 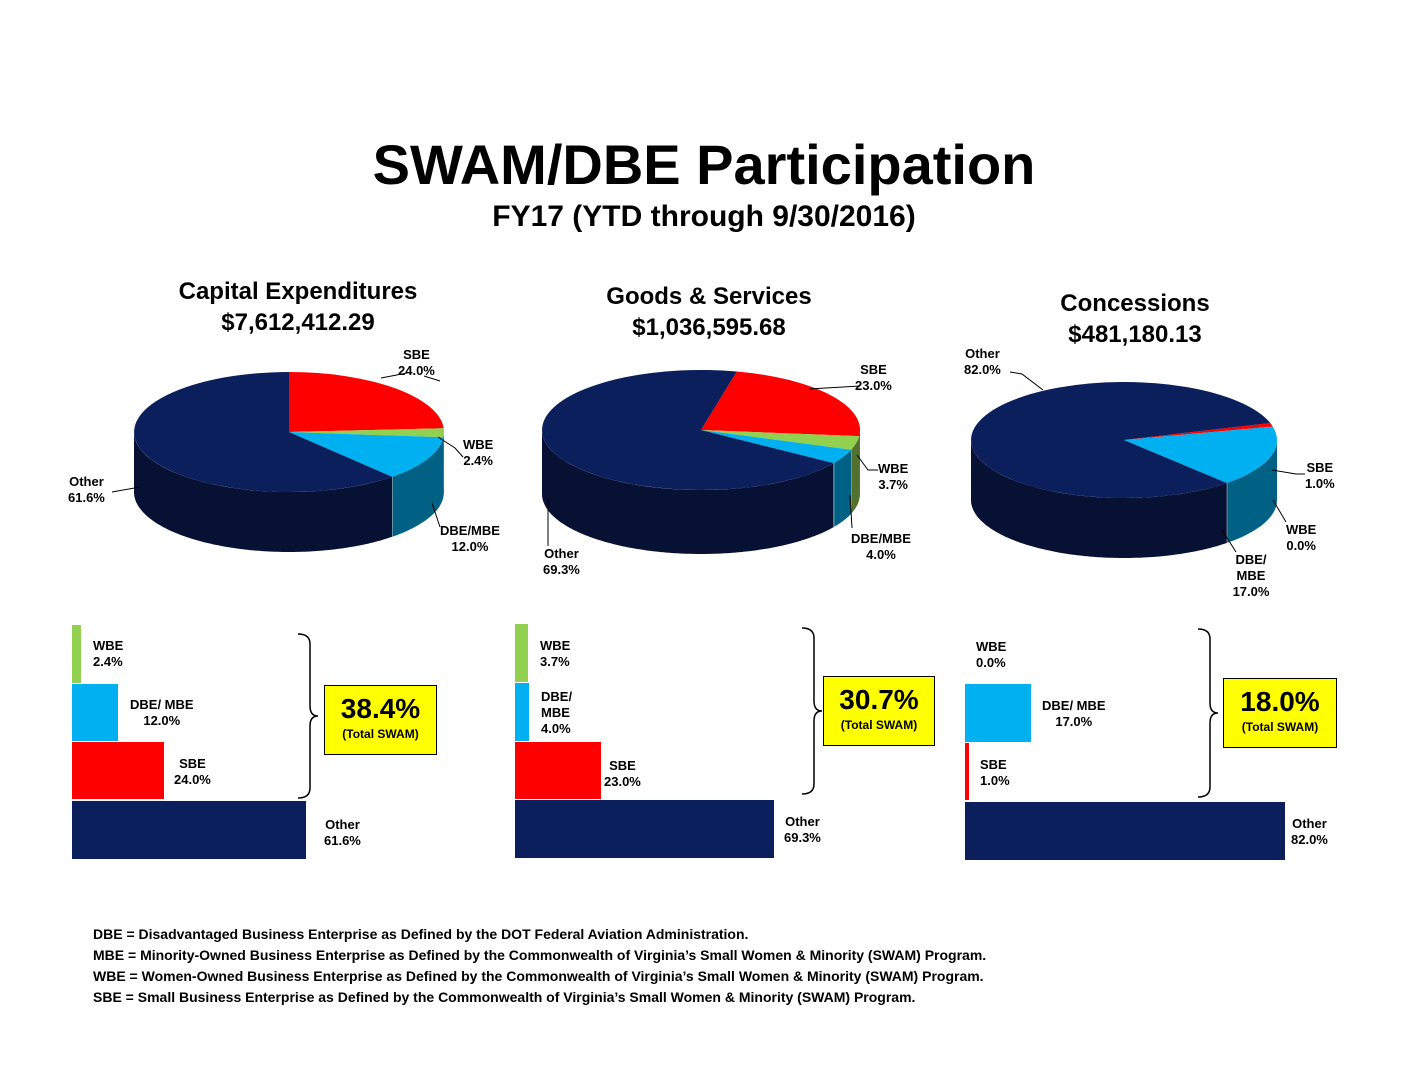 What do you see at coordinates (1198, 431) in the screenshot?
I see `concessions-sbe-slice` at bounding box center [1198, 431].